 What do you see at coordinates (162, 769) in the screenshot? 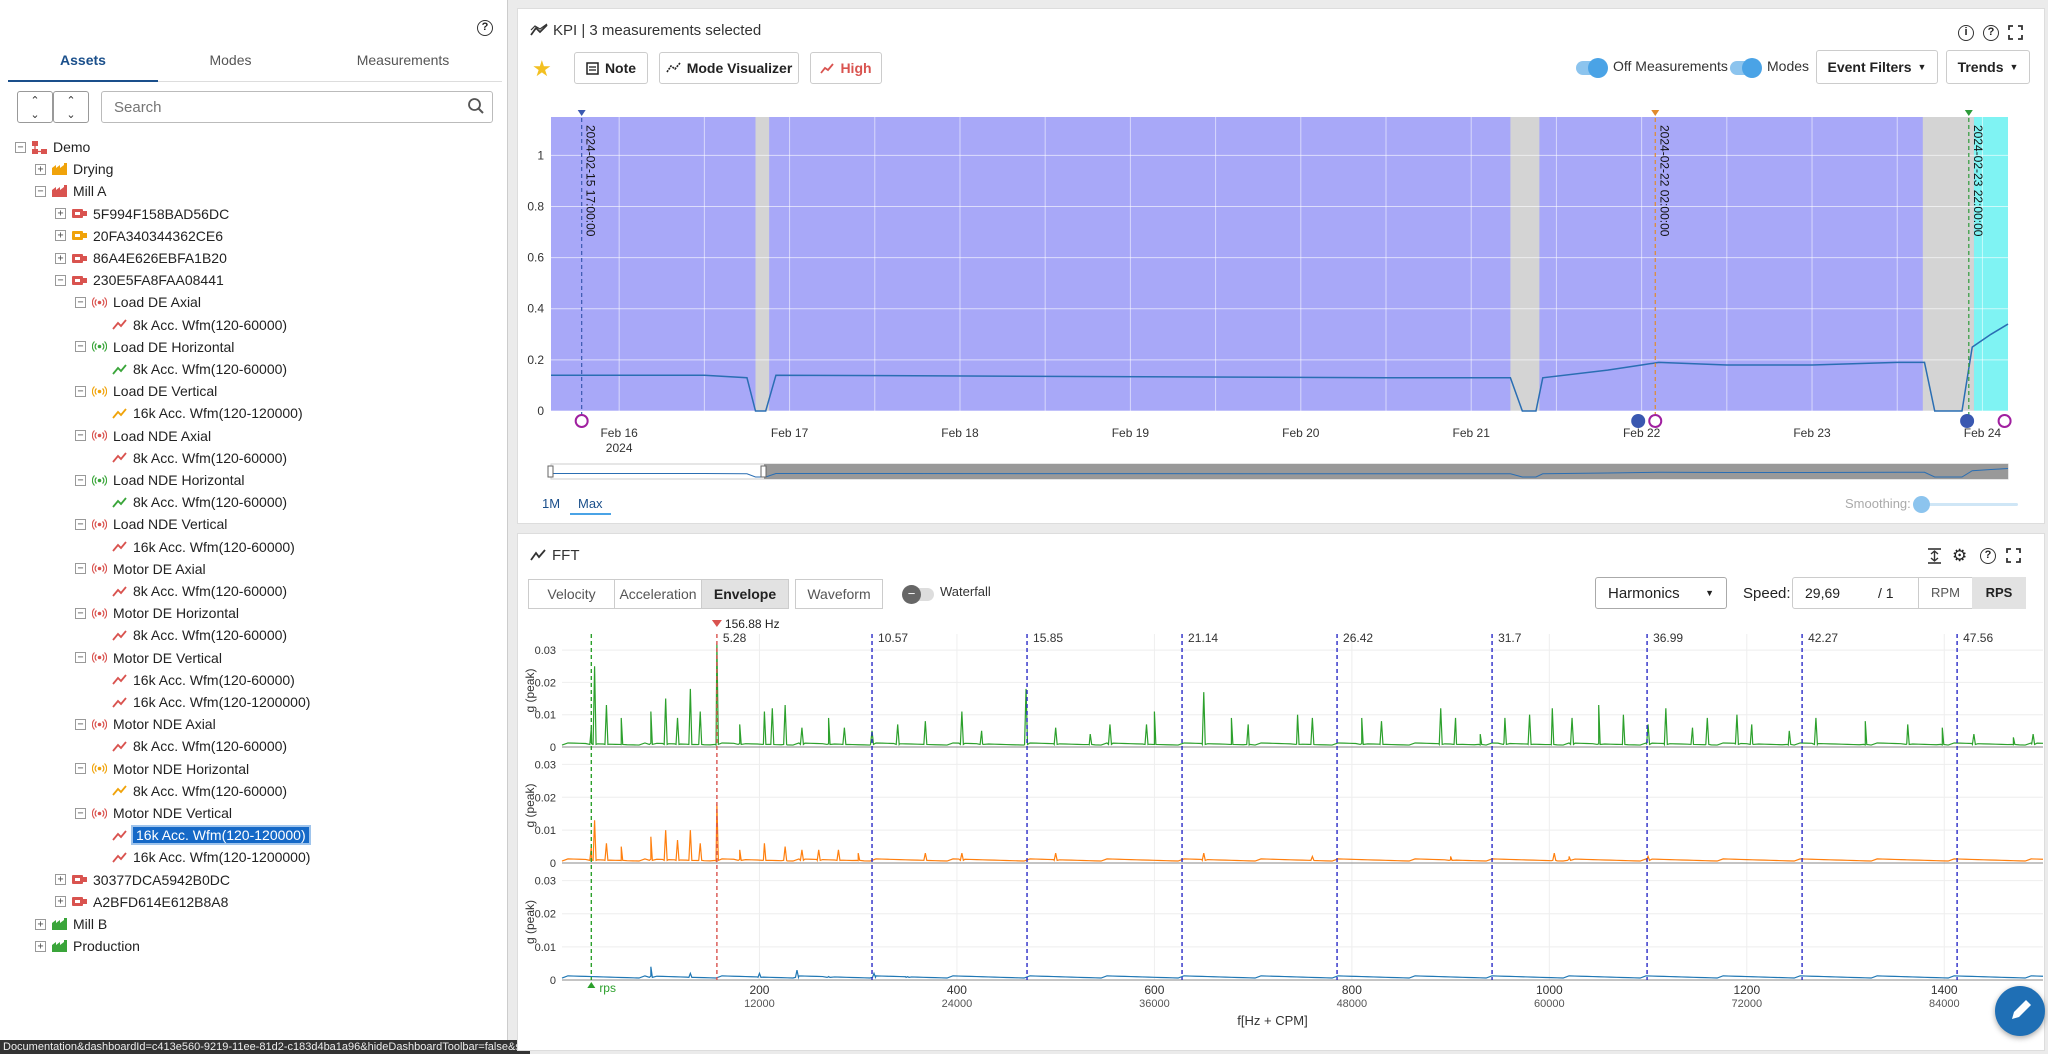
I see `tree-node: − Motor NDE Horizontal` at bounding box center [162, 769].